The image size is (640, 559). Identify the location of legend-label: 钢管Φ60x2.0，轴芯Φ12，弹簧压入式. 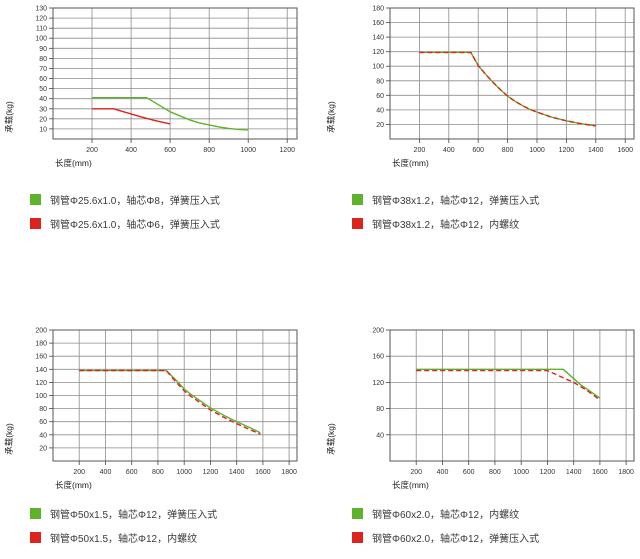
(456, 539).